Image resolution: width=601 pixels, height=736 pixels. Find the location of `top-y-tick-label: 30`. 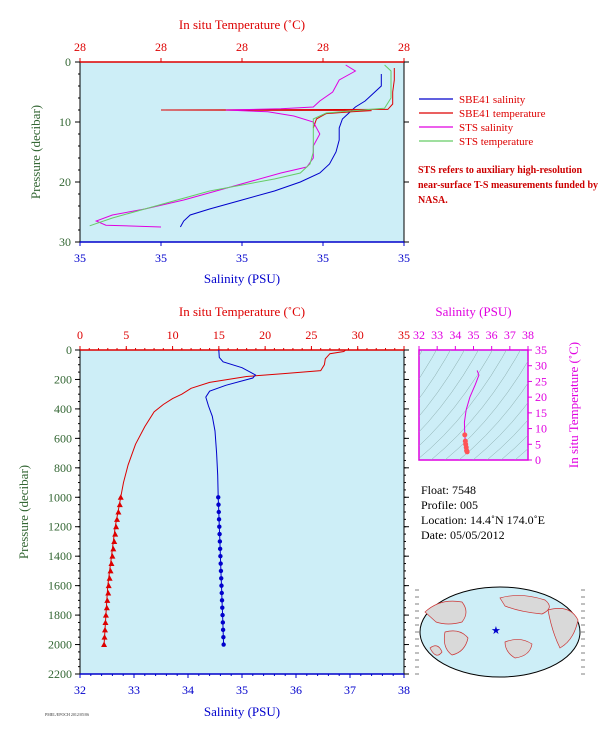

top-y-tick-label: 30 is located at coordinates (65, 242).